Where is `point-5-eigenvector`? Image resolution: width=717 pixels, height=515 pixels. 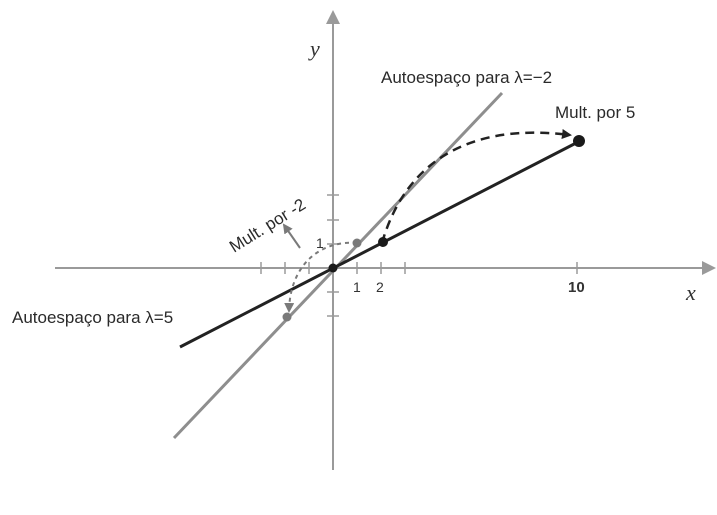 point-5-eigenvector is located at coordinates (383, 242).